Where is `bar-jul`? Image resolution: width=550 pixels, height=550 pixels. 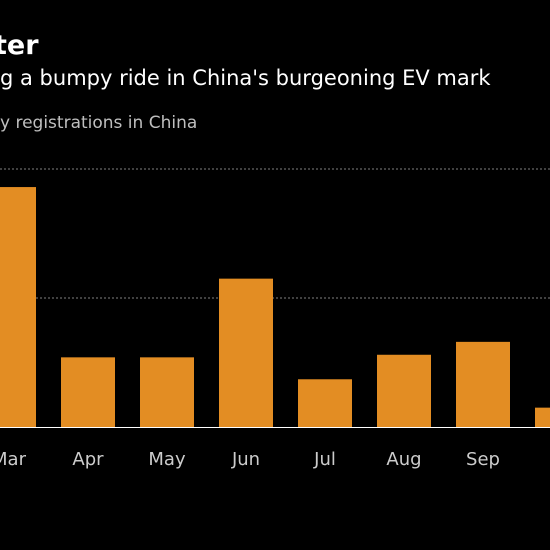
bar-jul is located at coordinates (325, 403).